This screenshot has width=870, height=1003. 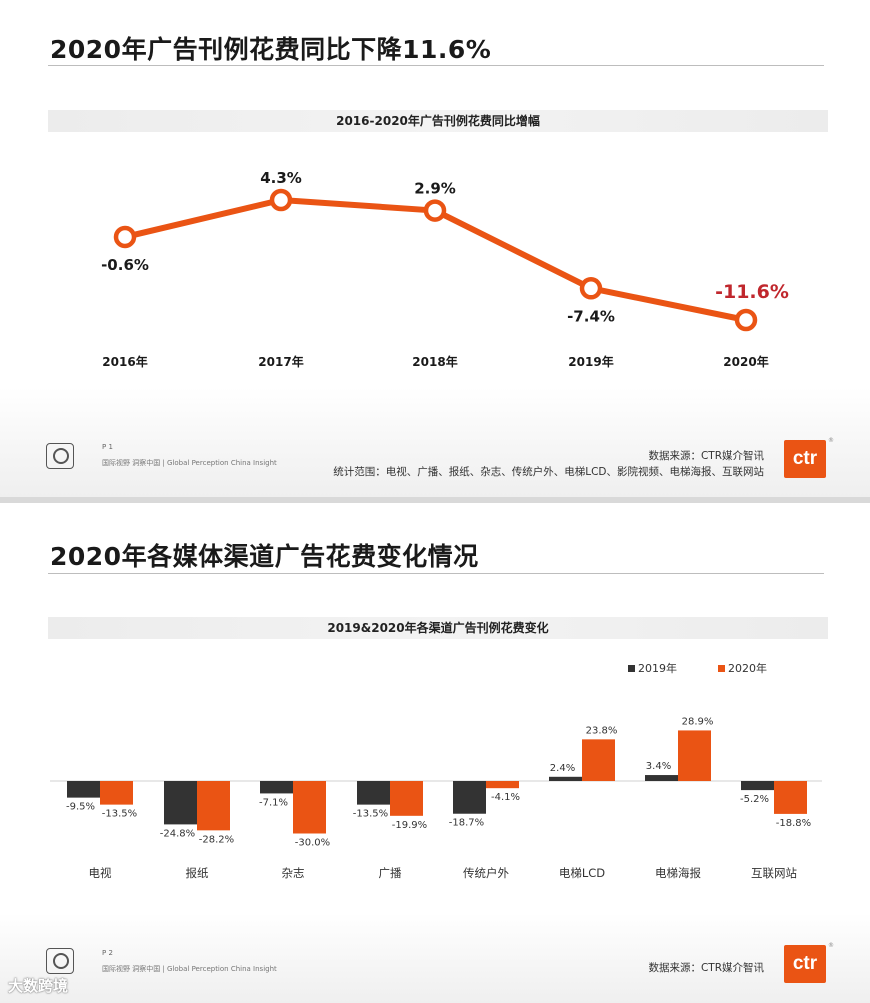 What do you see at coordinates (591, 316) in the screenshot?
I see `data-label: -7.4%` at bounding box center [591, 316].